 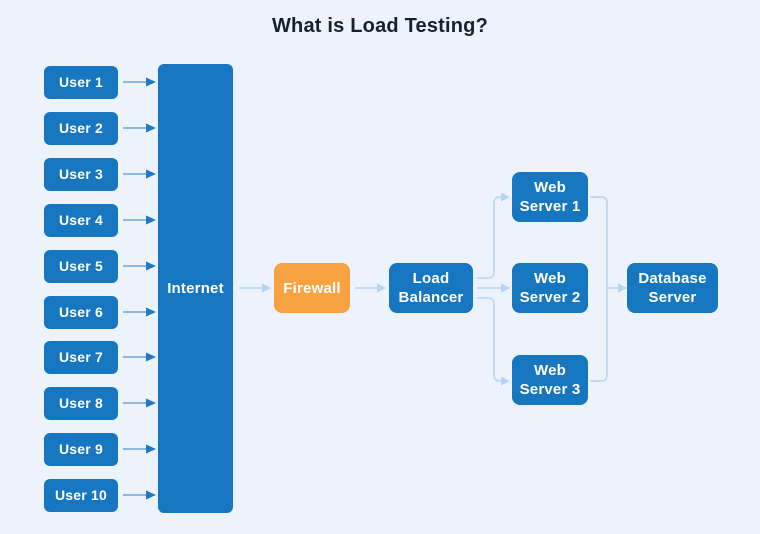 I want to click on node-user-5: User 5, so click(x=81, y=266).